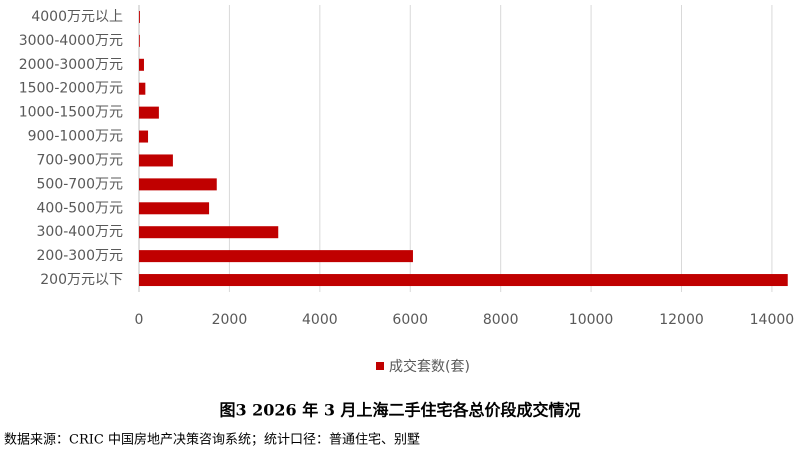 The height and width of the screenshot is (459, 800). Describe the element at coordinates (591, 320) in the screenshot. I see `x-tick-label: 10000` at that location.